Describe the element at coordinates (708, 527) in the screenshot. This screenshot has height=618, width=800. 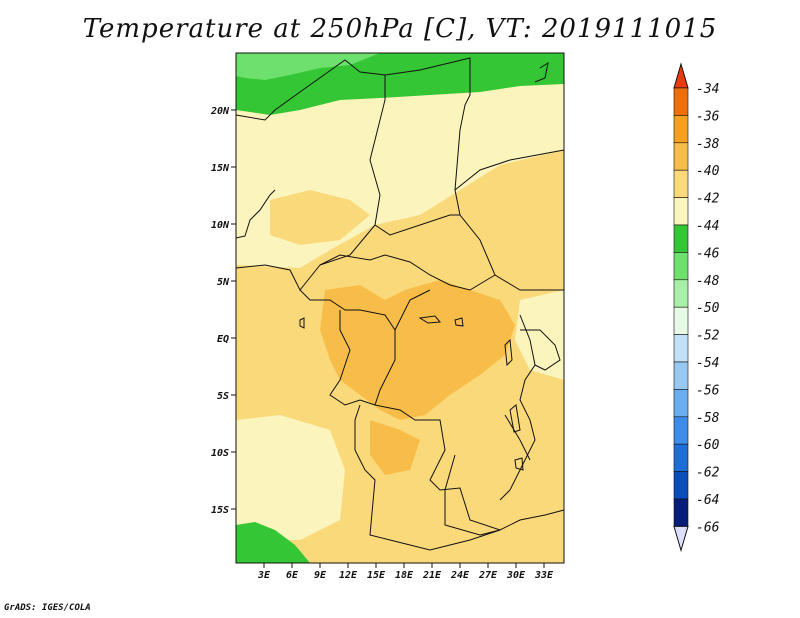
I see `colorbar-label: -66` at that location.